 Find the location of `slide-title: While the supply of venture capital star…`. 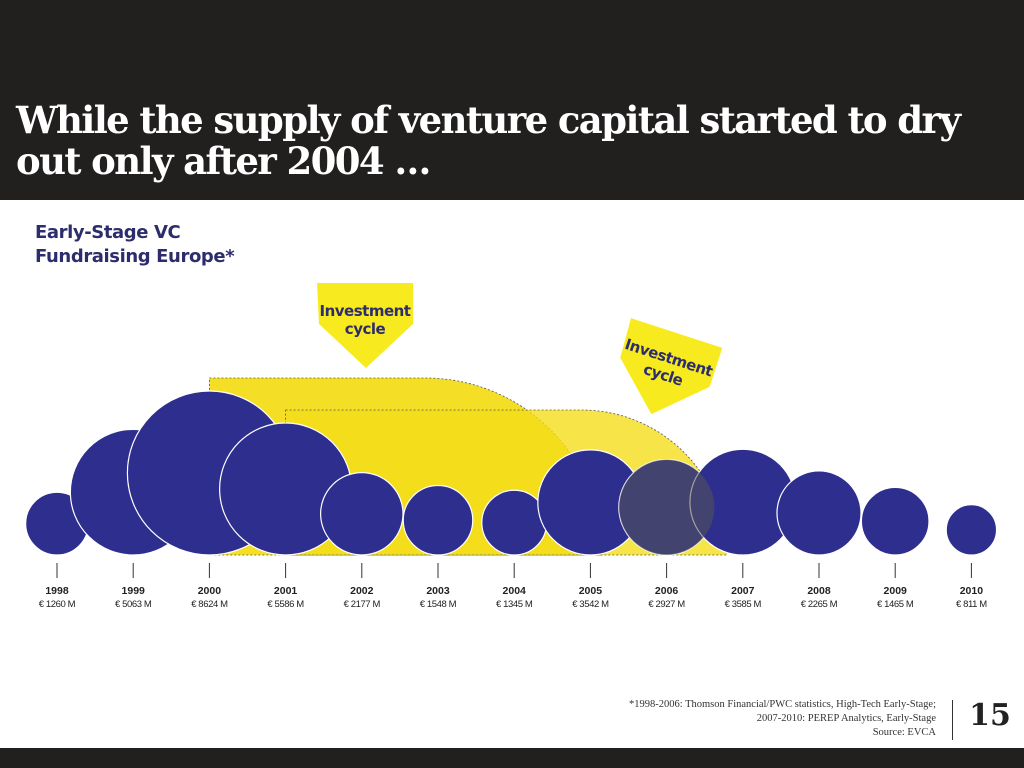

slide-title: While the supply of venture capital star… is located at coordinates (488, 140).